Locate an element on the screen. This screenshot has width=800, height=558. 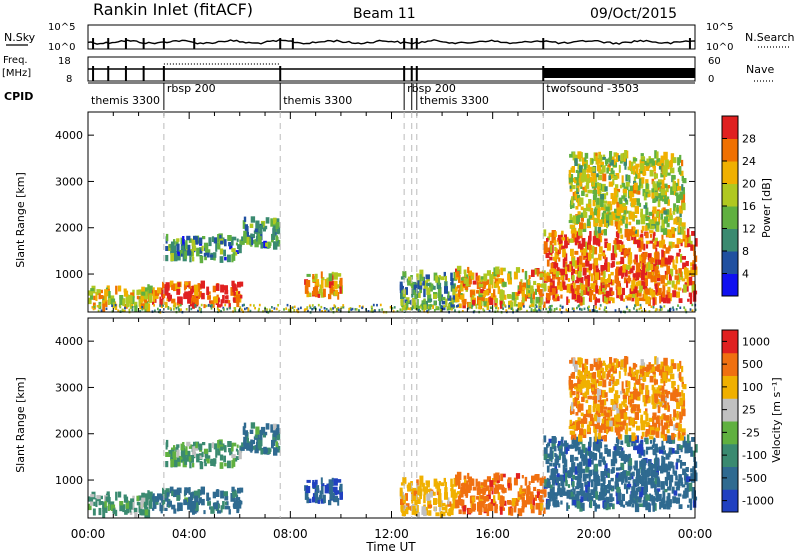
velocity-colorbar-tick: -25 is located at coordinates (751, 432).